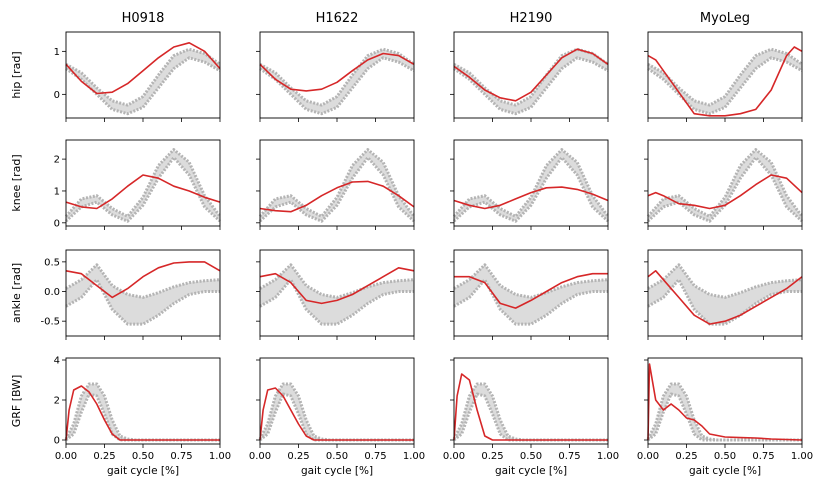  I want to click on subplot-knee-h2190, so click(530, 184).